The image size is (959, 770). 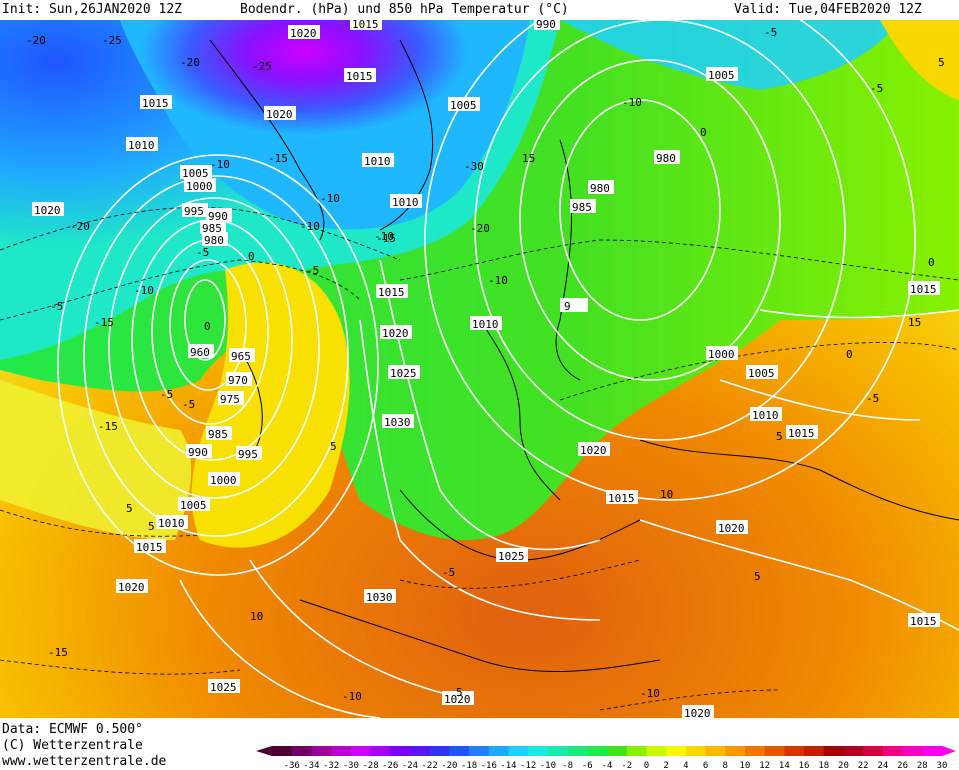 What do you see at coordinates (567, 306) in the screenshot?
I see `svg-text: 9` at bounding box center [567, 306].